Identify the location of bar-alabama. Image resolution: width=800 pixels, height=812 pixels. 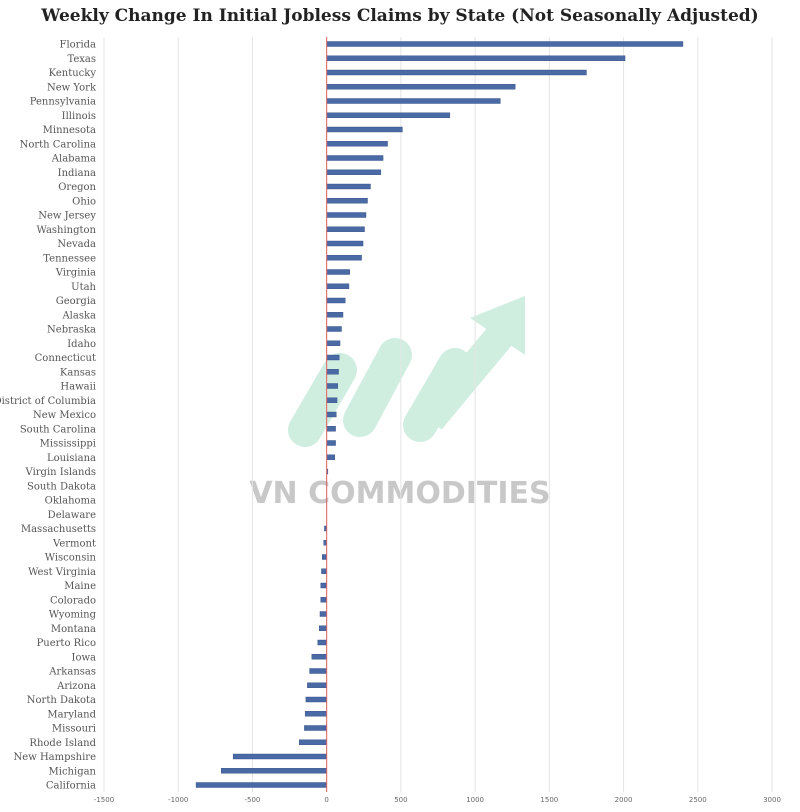
(355, 158).